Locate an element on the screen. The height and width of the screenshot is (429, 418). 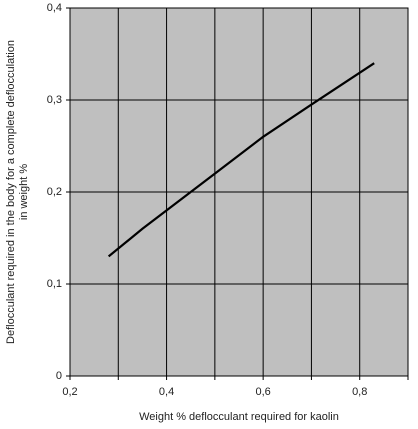
x-tick-label: 0,2 is located at coordinates (69, 392).